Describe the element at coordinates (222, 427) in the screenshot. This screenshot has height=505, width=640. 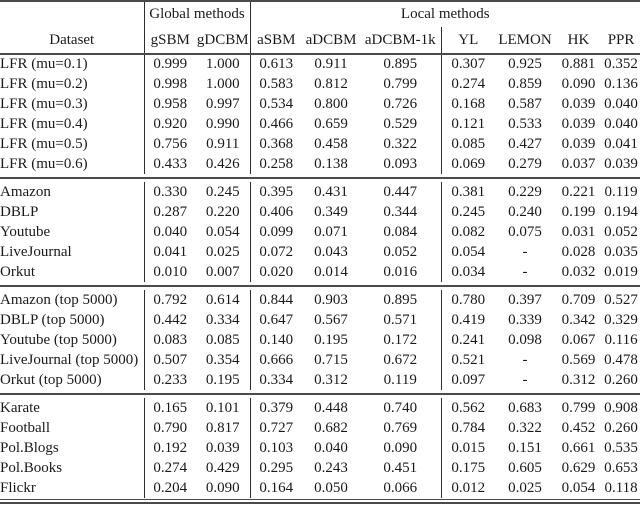
I see `value-cell-gdcbm: 0.817` at that location.